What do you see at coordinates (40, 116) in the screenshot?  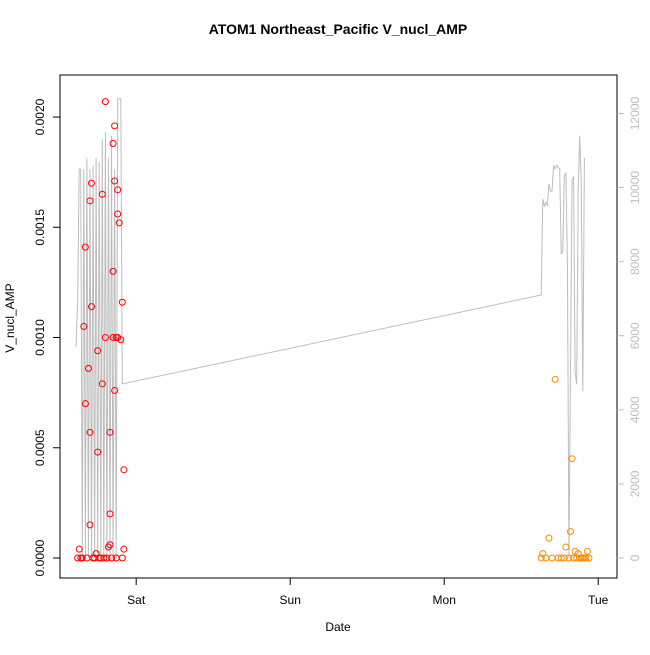 I see `y-tick-label-4: 0.0020` at bounding box center [40, 116].